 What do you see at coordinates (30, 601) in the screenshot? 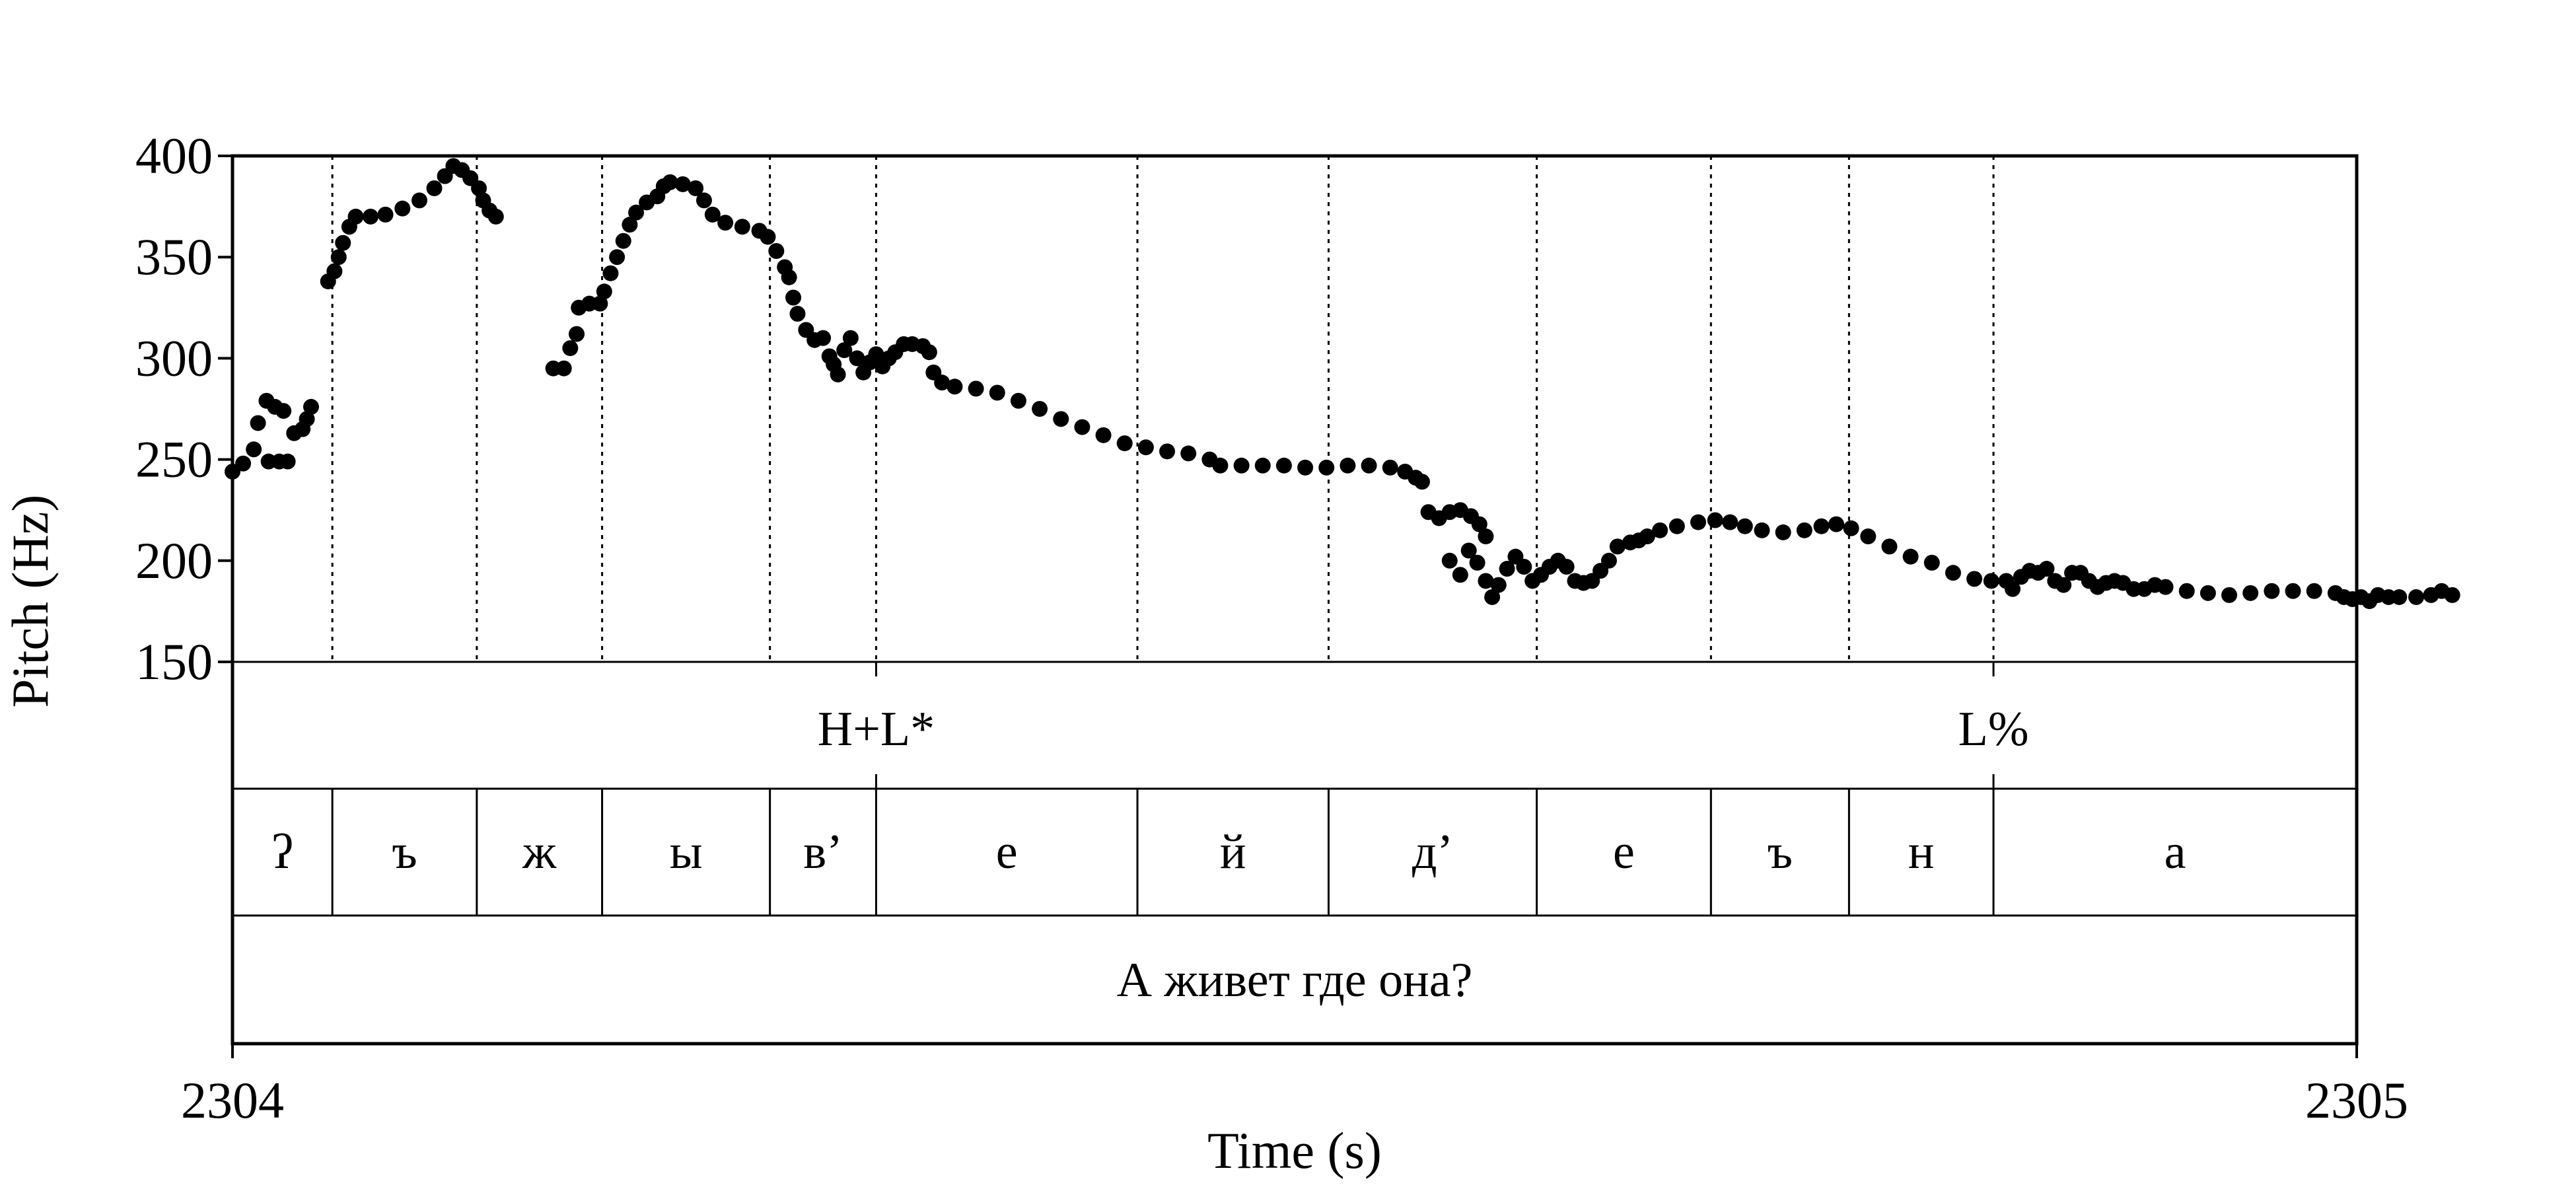
I see `y-axis-title: Pitch (Hz)` at bounding box center [30, 601].